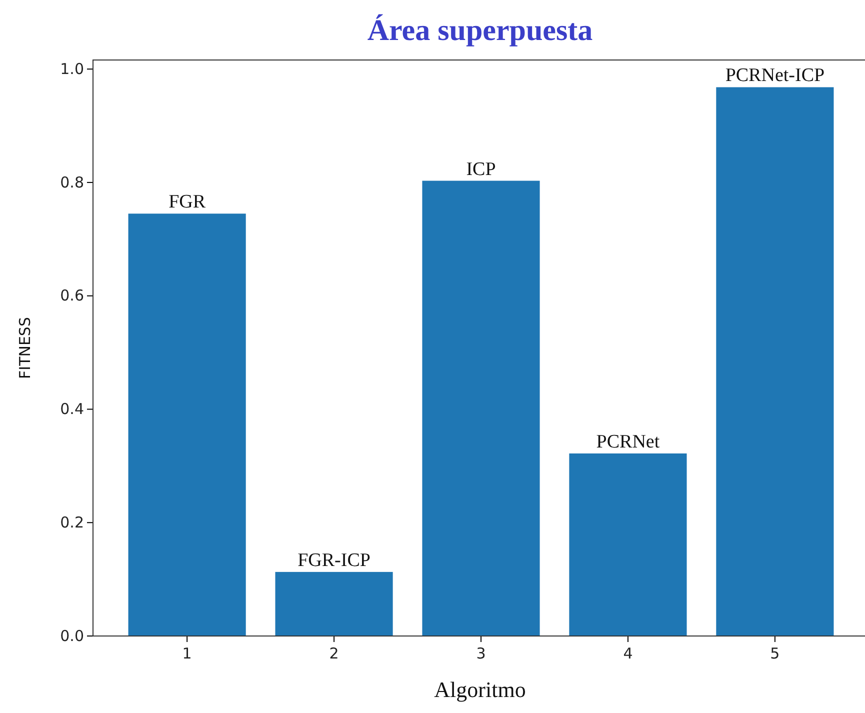  What do you see at coordinates (72, 69) in the screenshot?
I see `y-tick-label: 1.0` at bounding box center [72, 69].